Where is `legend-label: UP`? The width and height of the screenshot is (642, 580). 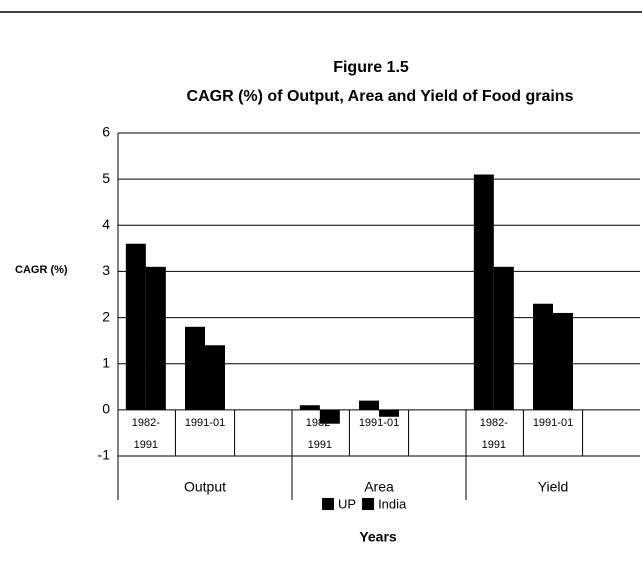
legend-label: UP is located at coordinates (347, 503).